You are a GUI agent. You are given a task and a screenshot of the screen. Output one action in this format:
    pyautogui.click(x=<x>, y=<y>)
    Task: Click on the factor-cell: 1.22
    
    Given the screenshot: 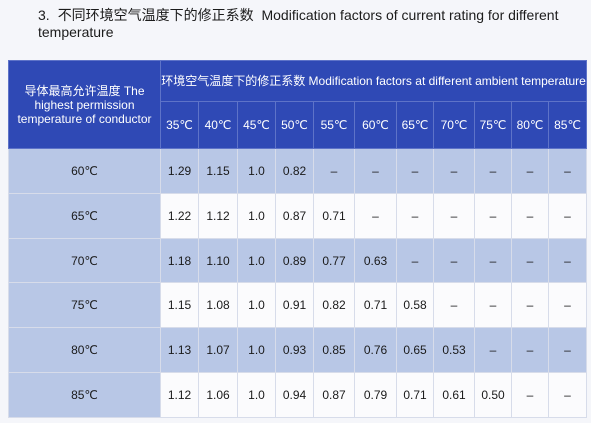 What is the action you would take?
    pyautogui.click(x=179, y=215)
    